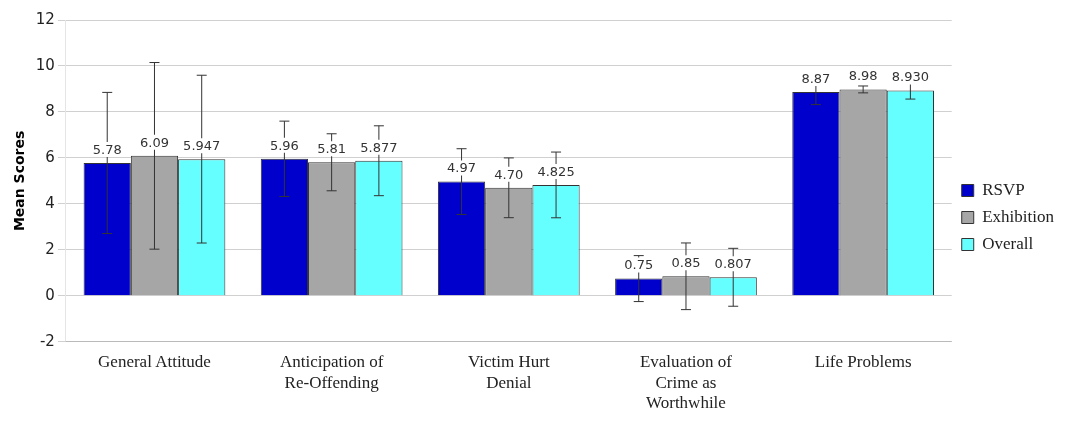  I want to click on data-label: 5.96, so click(284, 145).